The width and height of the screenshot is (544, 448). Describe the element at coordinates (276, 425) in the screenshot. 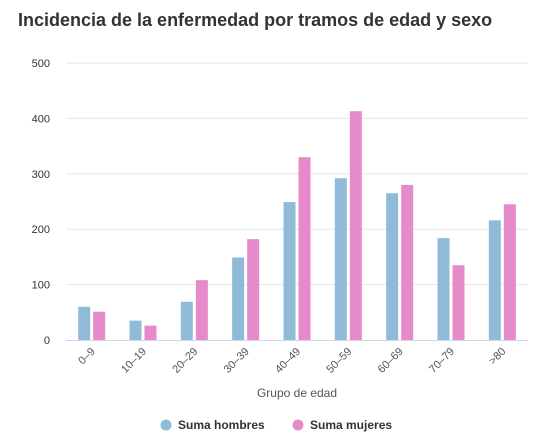

I see `legend: Suma hombres Suma mujeres` at that location.